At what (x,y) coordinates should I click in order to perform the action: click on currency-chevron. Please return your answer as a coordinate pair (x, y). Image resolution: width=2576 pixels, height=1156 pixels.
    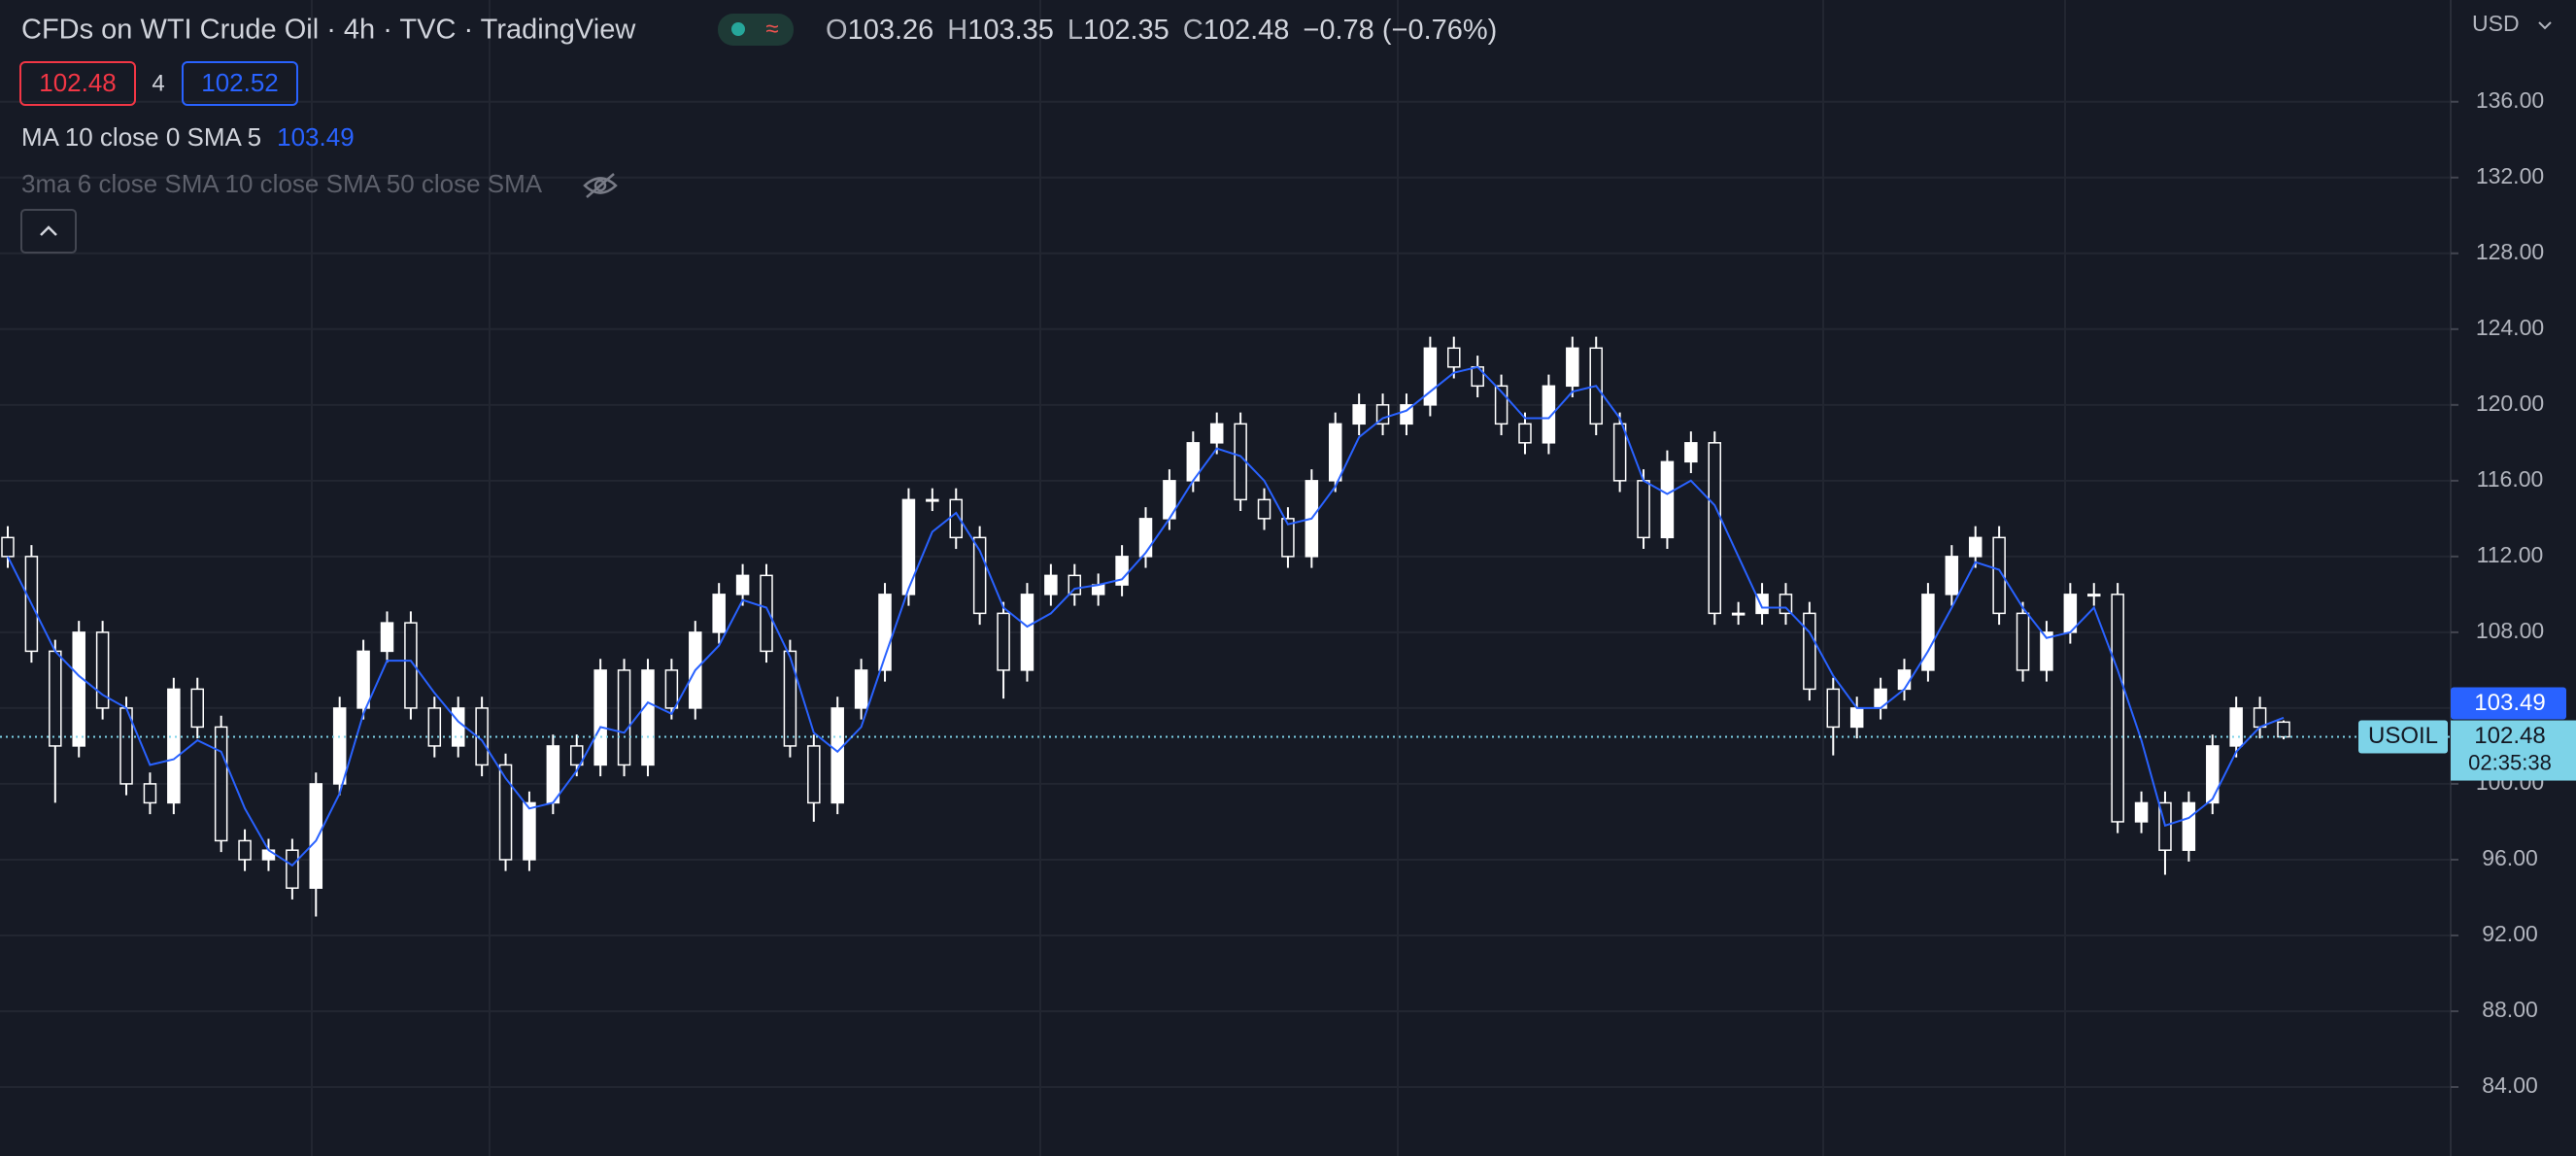
    Looking at the image, I should click on (2545, 25).